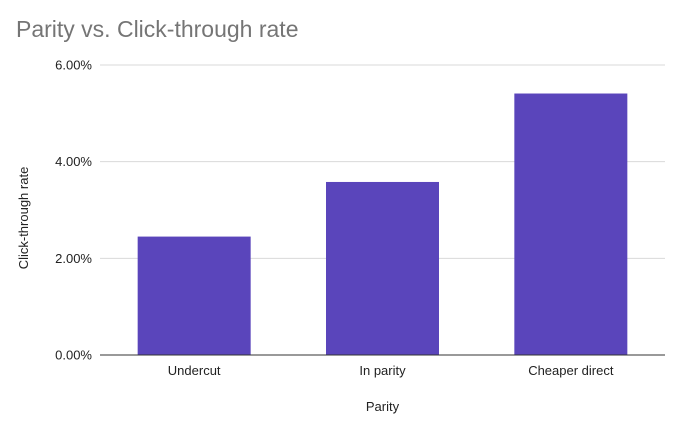 The height and width of the screenshot is (434, 700). What do you see at coordinates (571, 370) in the screenshot?
I see `x-tick-label: Cheaper direct` at bounding box center [571, 370].